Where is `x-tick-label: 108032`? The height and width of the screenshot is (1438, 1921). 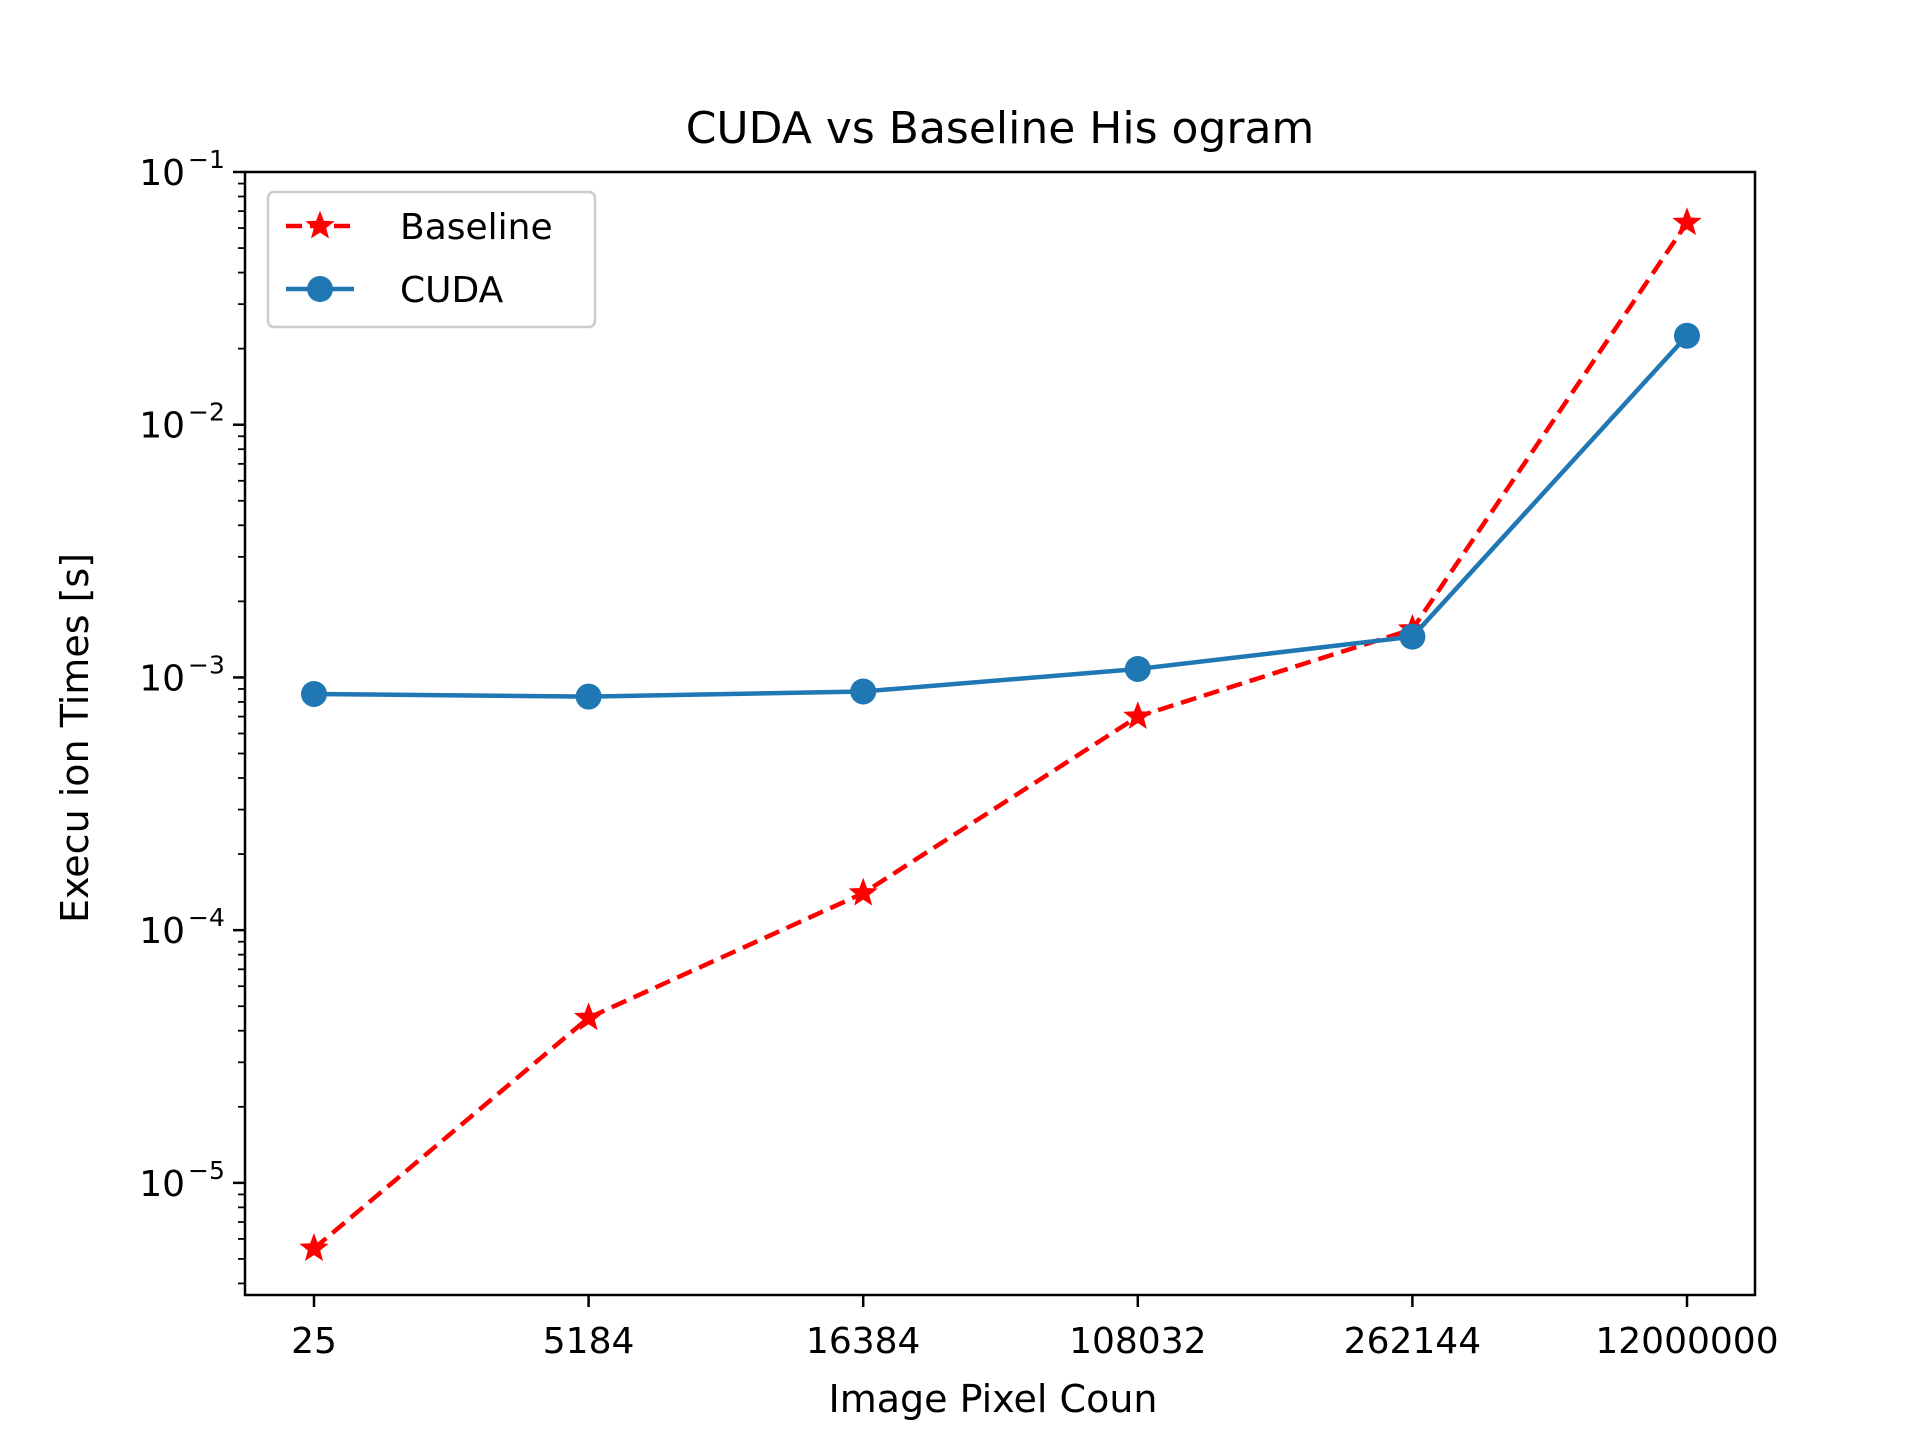 x-tick-label: 108032 is located at coordinates (1137, 1341).